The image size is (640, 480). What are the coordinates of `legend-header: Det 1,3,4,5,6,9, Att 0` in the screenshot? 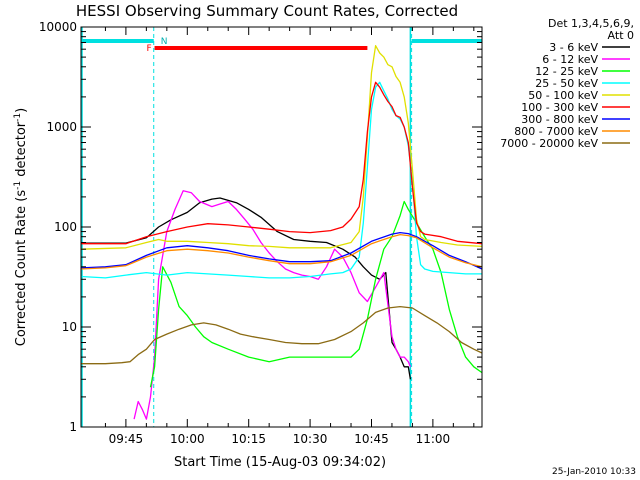 It's located at (591, 29).